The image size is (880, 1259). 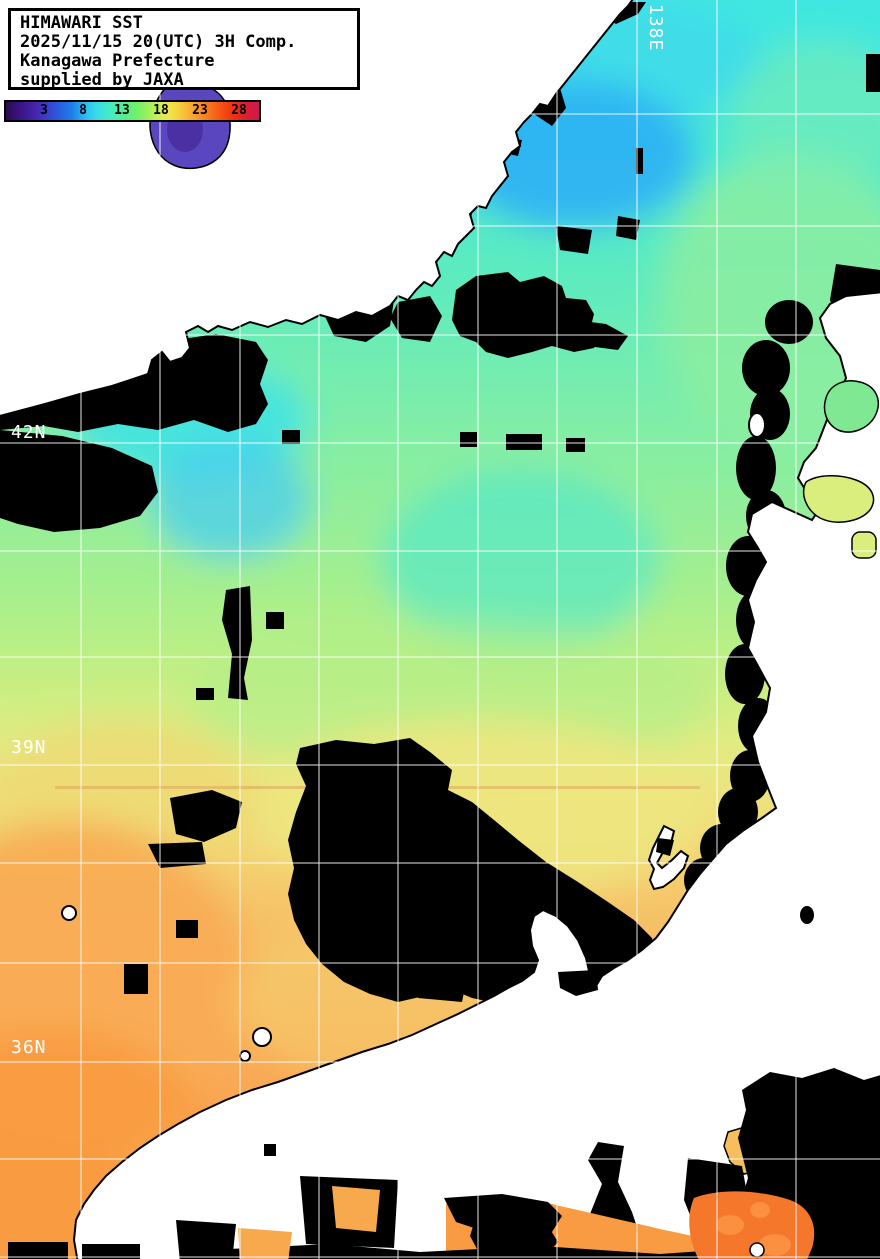 What do you see at coordinates (476, 1251) in the screenshot?
I see `bottom-edge-clouds` at bounding box center [476, 1251].